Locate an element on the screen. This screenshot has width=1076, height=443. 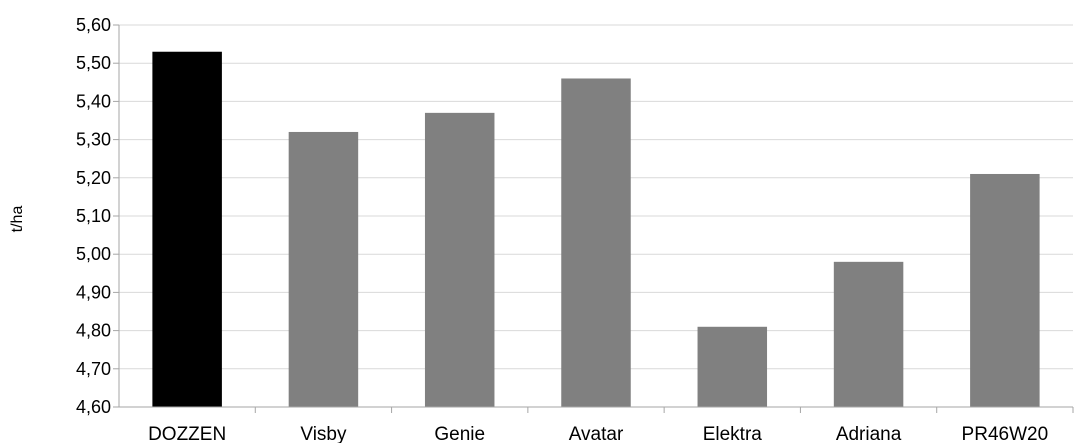
y-tick-label: 5,10 is located at coordinates (93, 216).